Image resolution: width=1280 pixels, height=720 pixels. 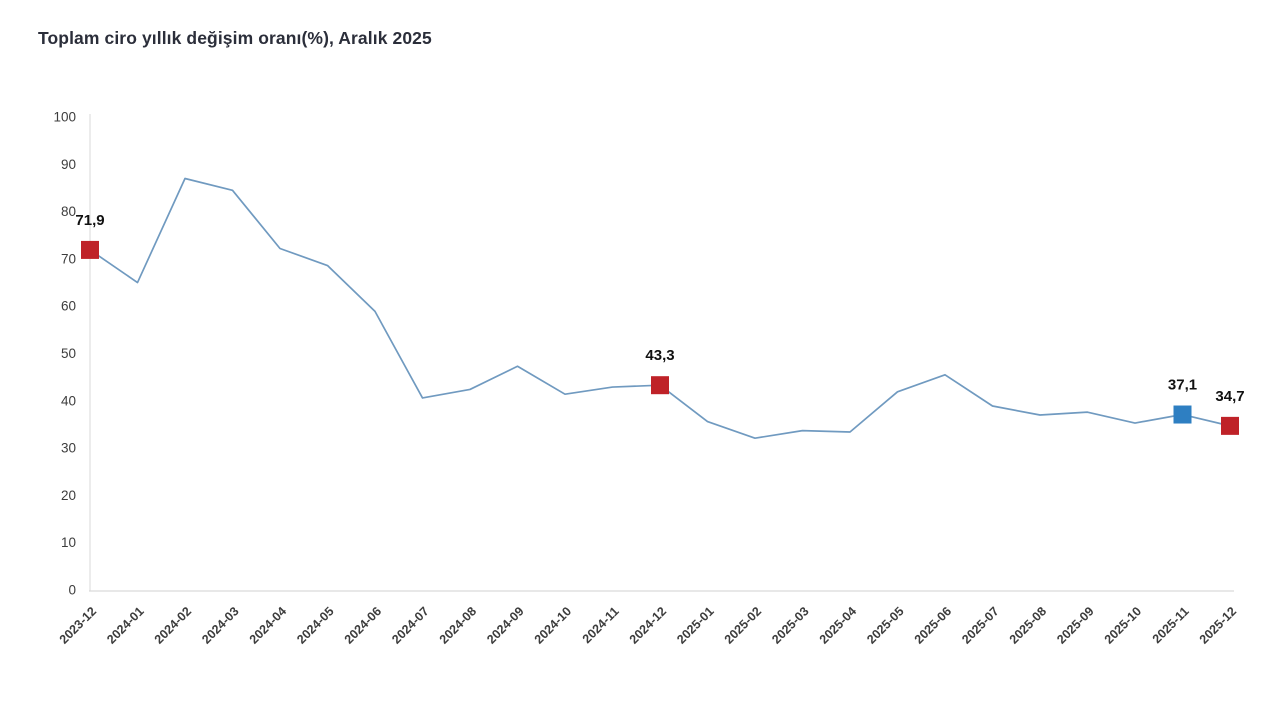 What do you see at coordinates (1123, 625) in the screenshot?
I see `x-tick-label: 2025-10` at bounding box center [1123, 625].